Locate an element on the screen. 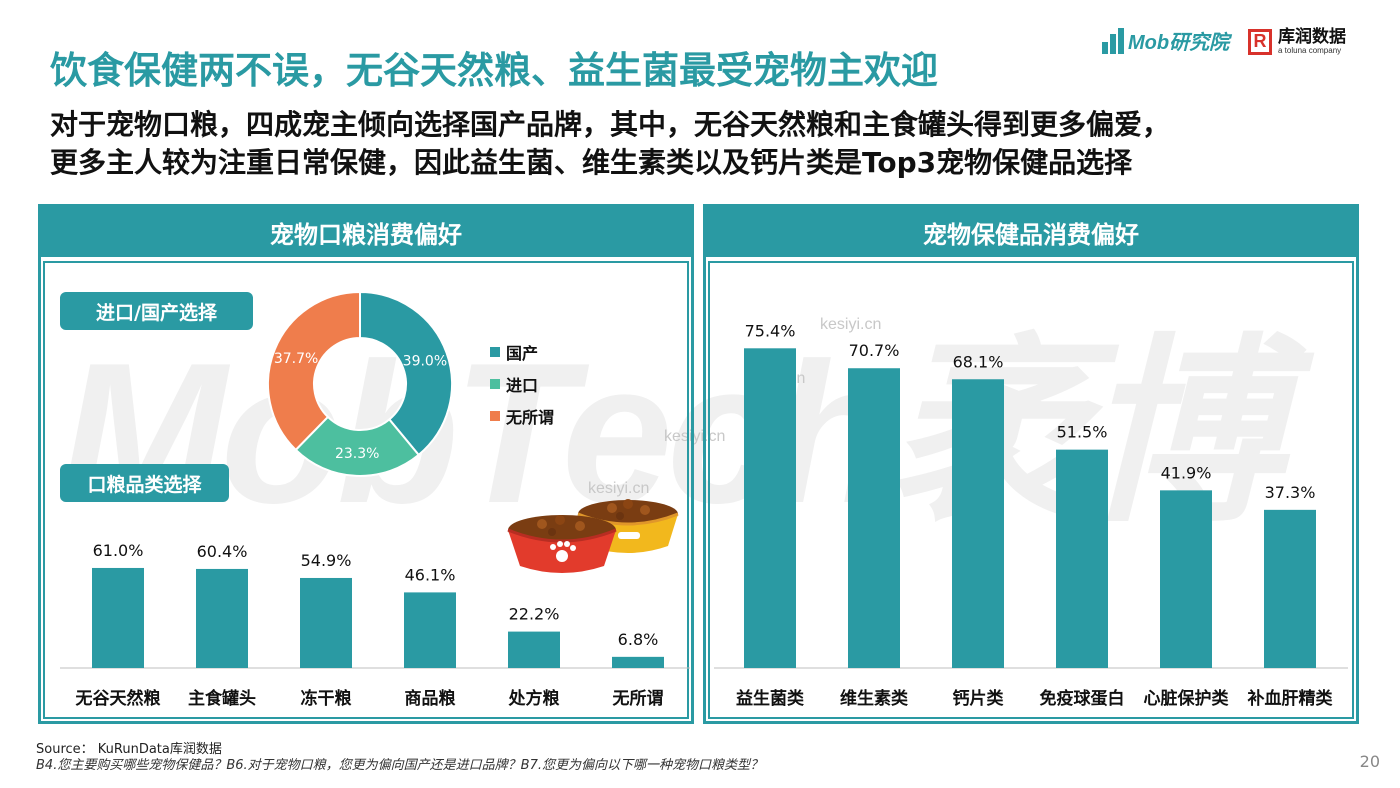 This screenshot has height=788, width=1400. mob-logo: Mob研究院 is located at coordinates (1165, 40).